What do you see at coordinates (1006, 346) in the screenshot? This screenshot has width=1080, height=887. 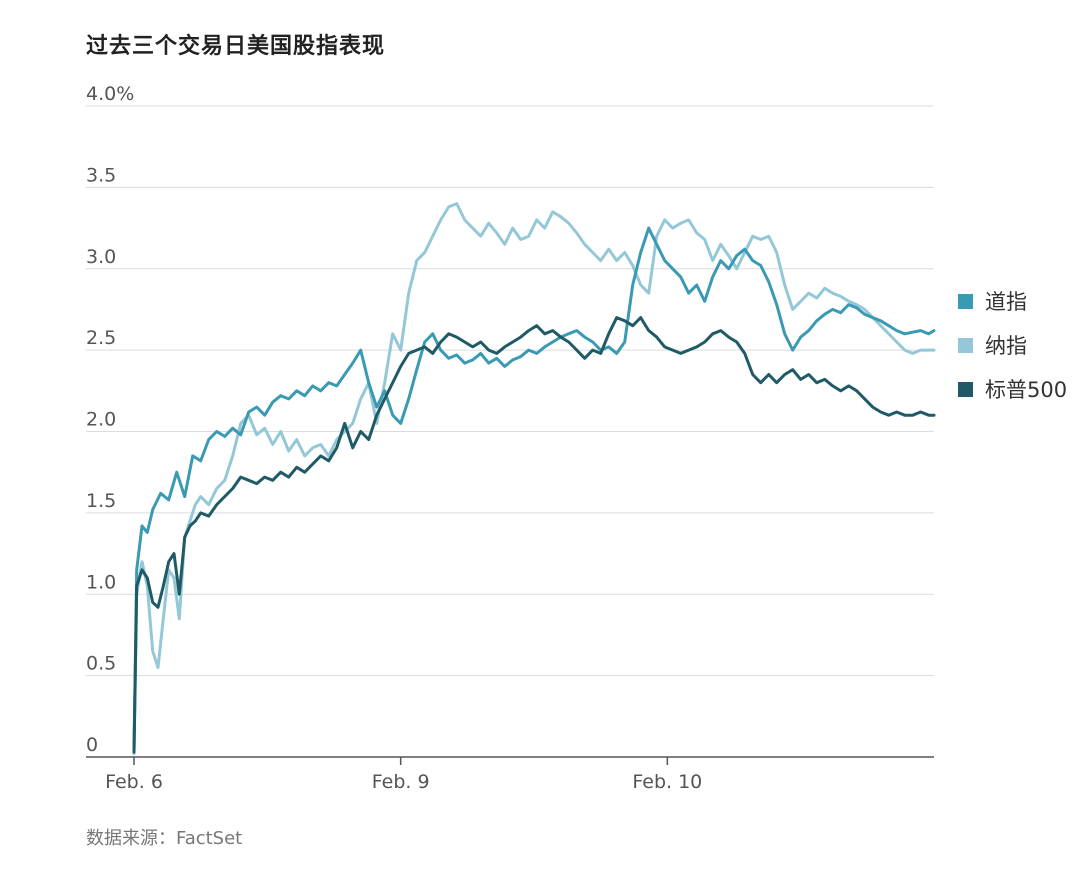 I see `legend-label: 纳指` at bounding box center [1006, 346].